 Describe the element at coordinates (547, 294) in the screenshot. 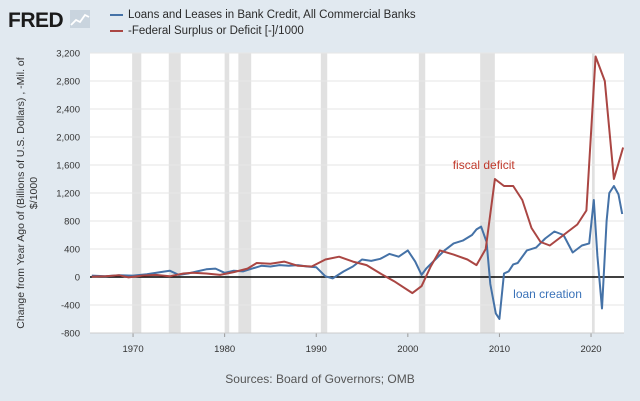

I see `annotation-label: loan creation` at that location.